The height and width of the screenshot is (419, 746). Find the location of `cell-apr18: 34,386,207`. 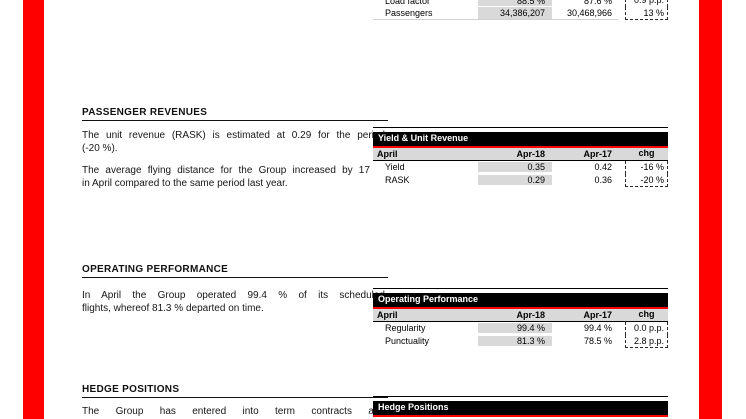

cell-apr18: 34,386,207 is located at coordinates (515, 13).